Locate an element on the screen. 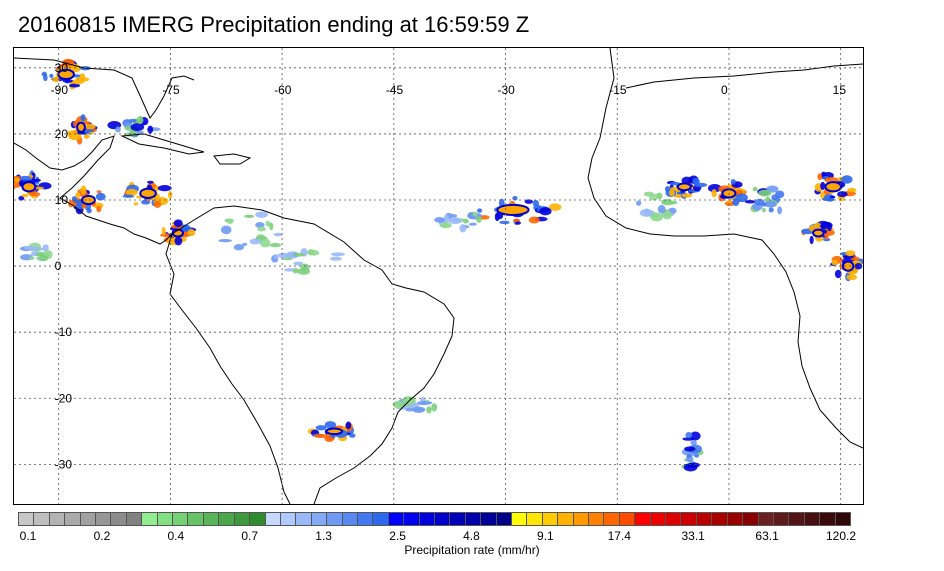  colorbar-tick-label: 17.4 is located at coordinates (619, 536).